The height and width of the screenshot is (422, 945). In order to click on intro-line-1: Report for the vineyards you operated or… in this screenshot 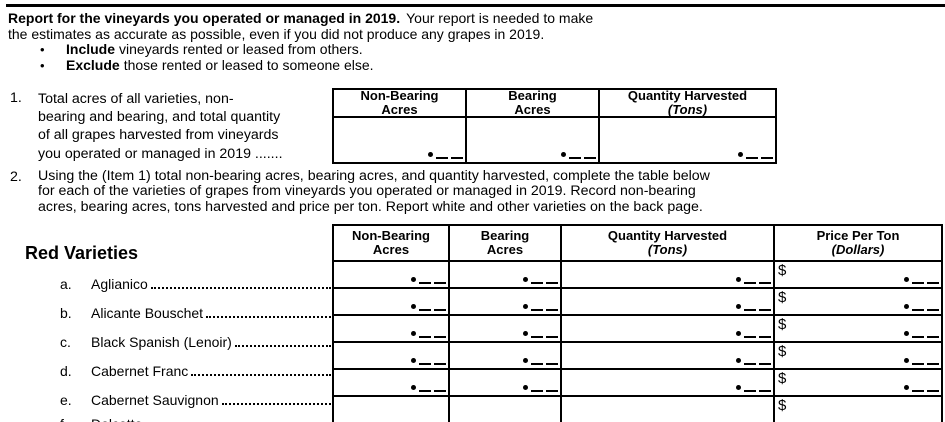, I will do `click(301, 18)`.